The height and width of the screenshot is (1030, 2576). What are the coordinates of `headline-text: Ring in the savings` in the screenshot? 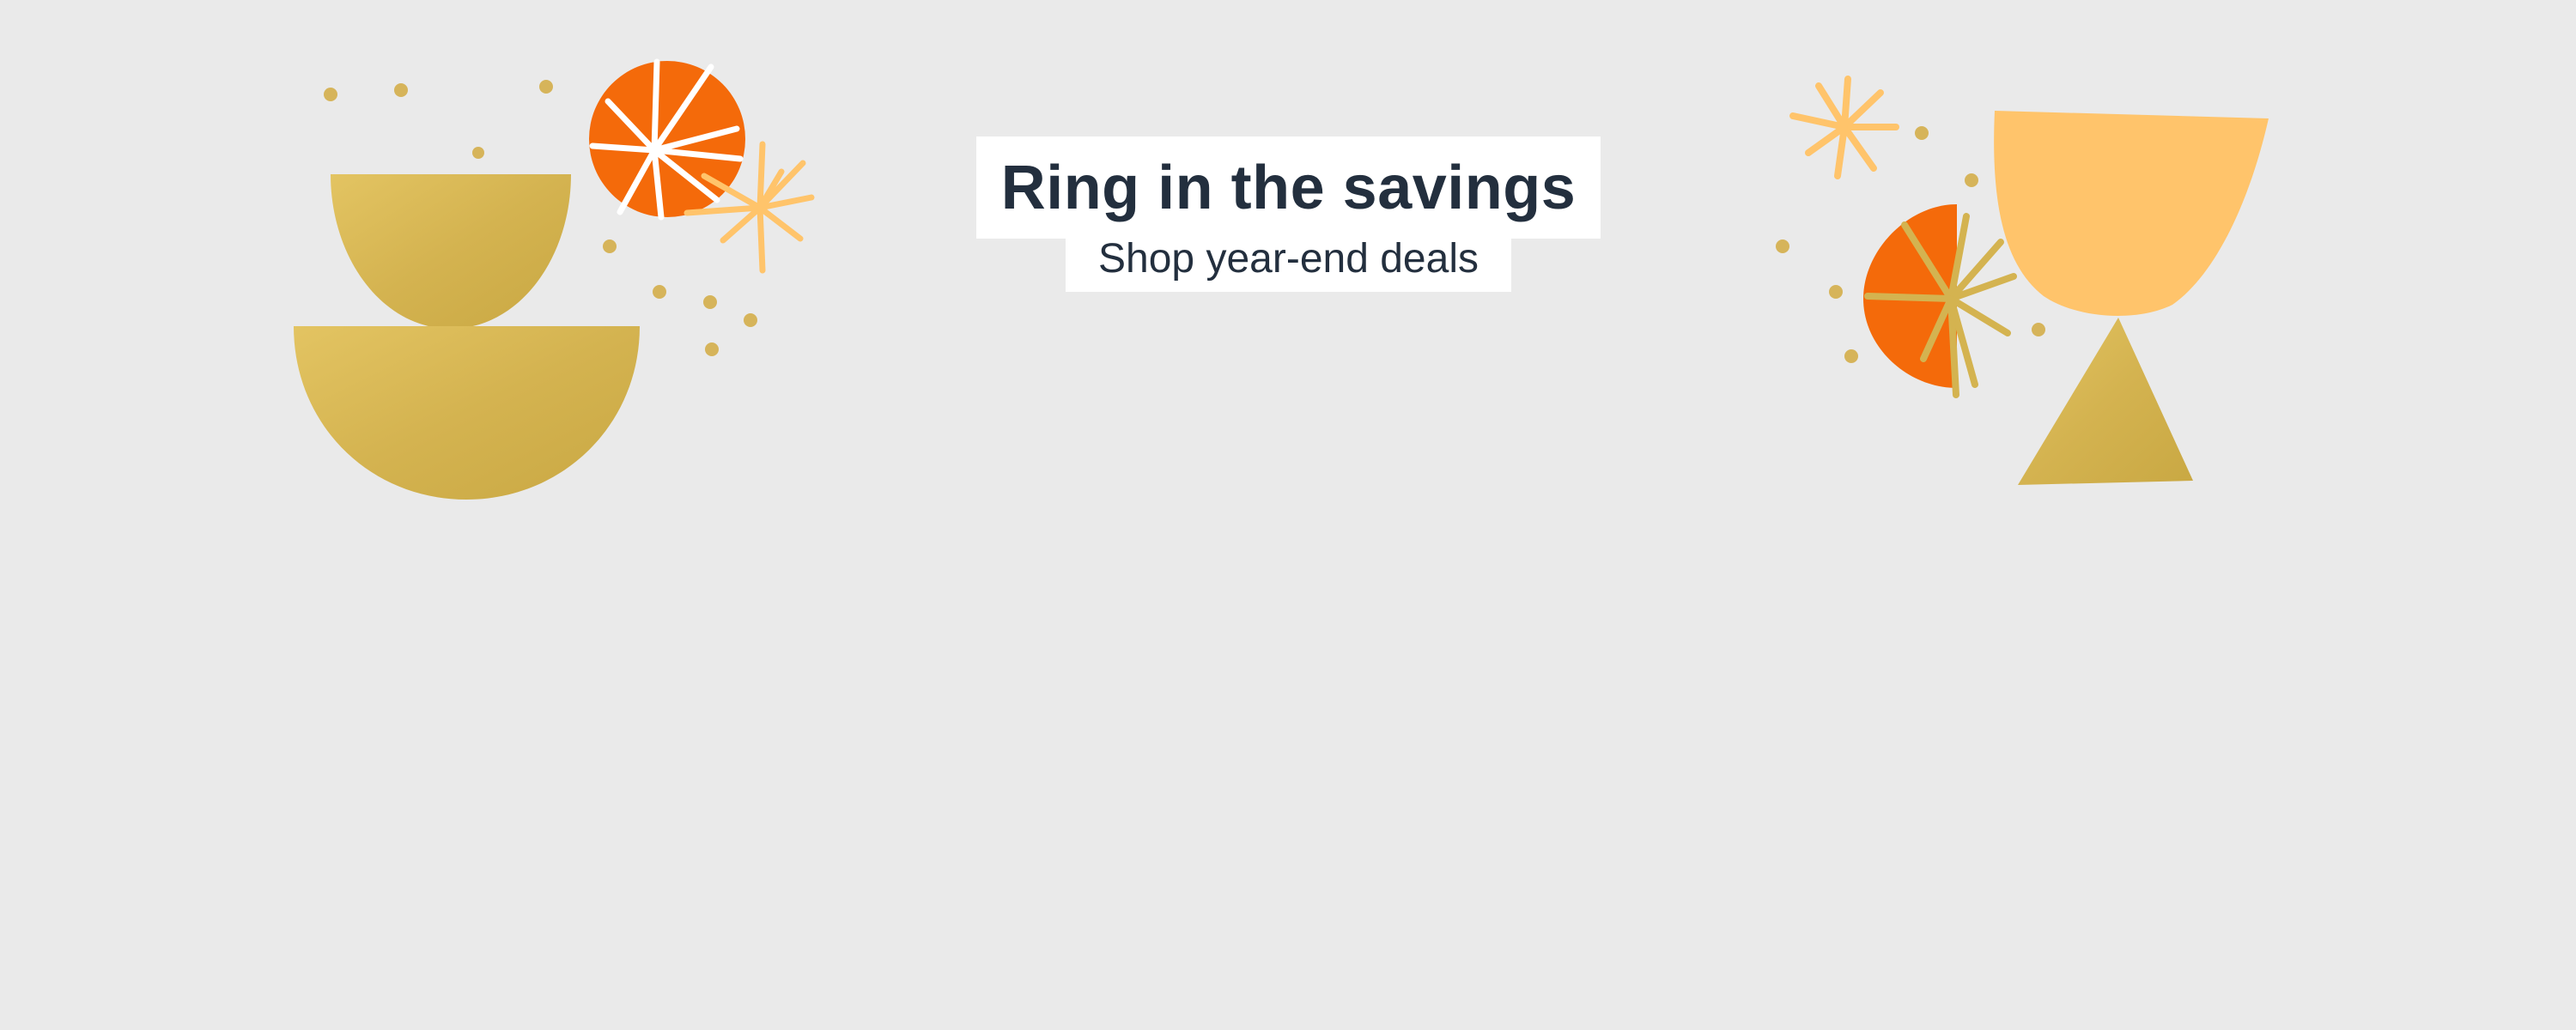 It's located at (1288, 187).